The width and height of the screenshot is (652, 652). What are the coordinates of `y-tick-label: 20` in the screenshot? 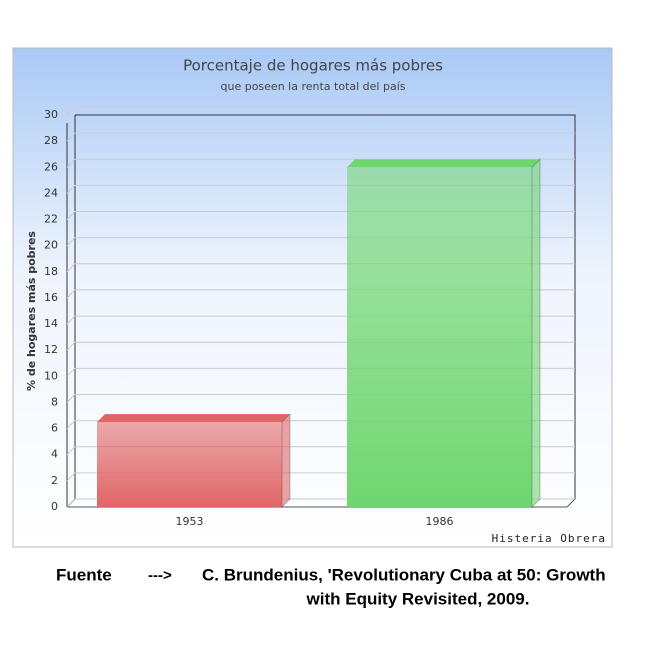 It's located at (51, 245).